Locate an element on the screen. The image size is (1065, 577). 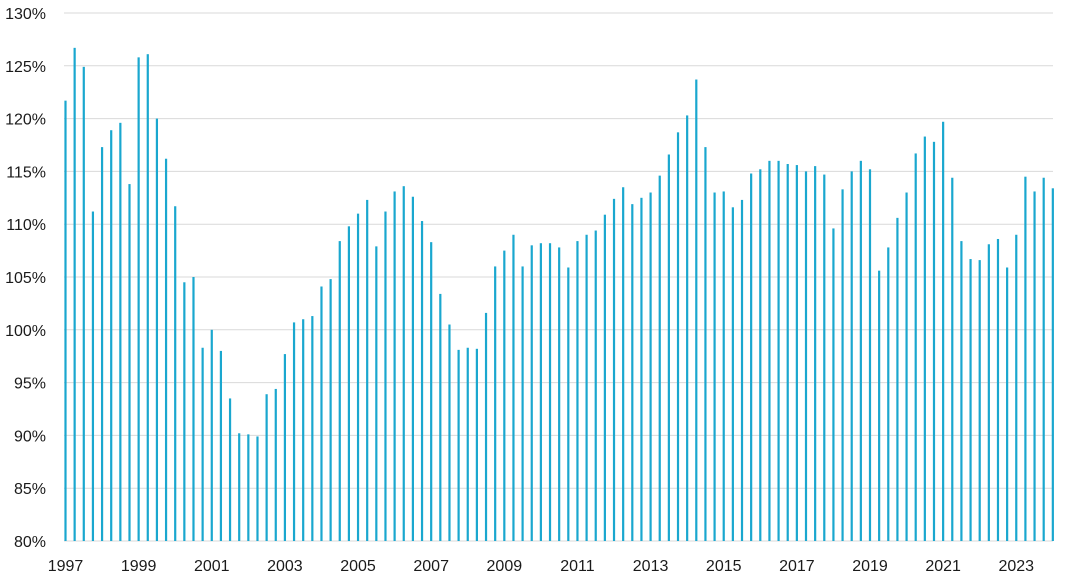
x-tick-label: 2005 is located at coordinates (358, 566).